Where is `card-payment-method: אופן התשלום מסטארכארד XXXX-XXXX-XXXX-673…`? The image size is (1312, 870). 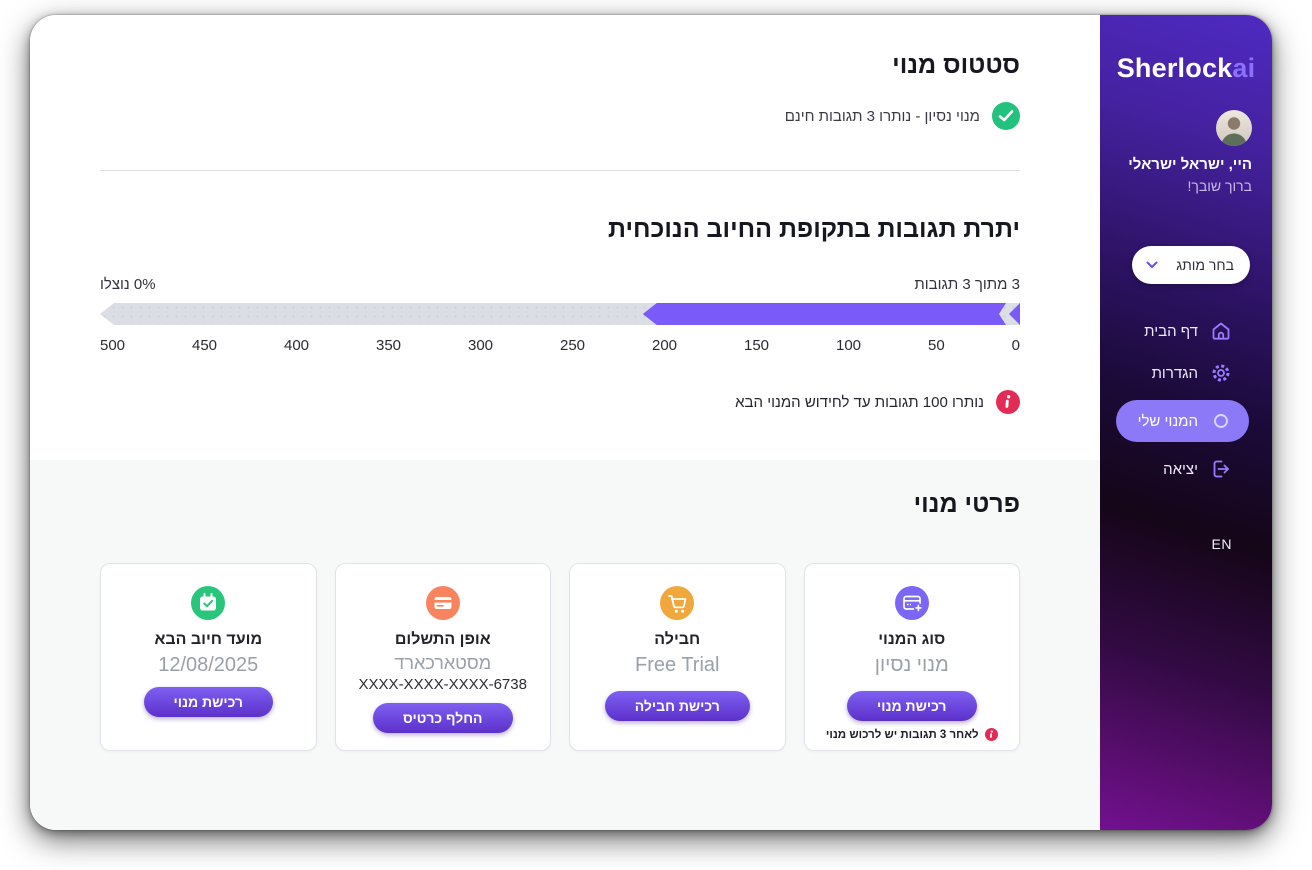
card-payment-method: אופן התשלום מסטארכארד XXXX-XXXX-XXXX-673… is located at coordinates (442, 657).